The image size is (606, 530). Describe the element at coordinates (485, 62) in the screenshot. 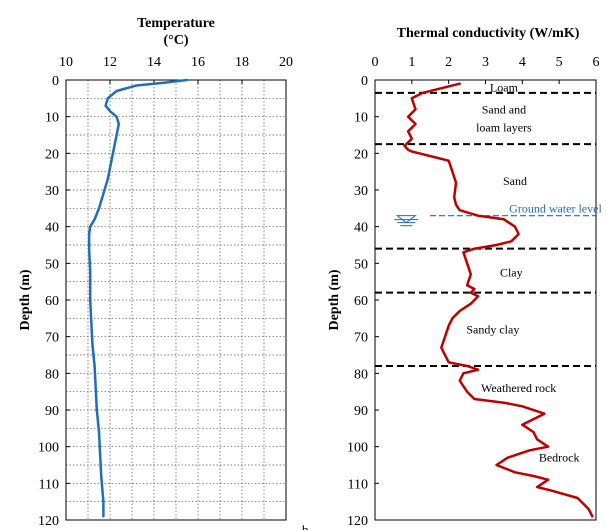

I see `x-tick-label: 3` at that location.